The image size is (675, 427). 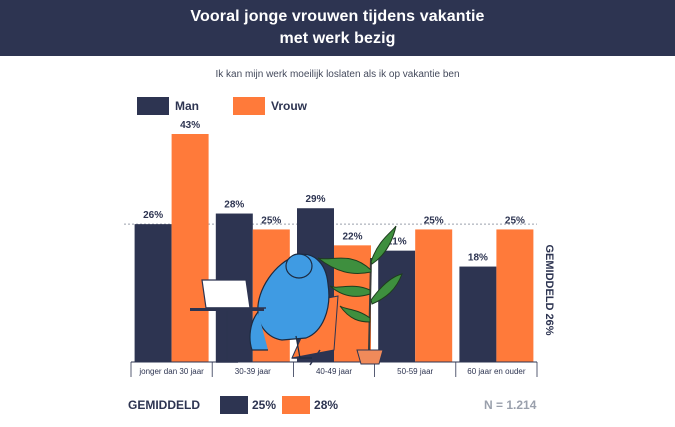 I want to click on person-working-laptop-with-plant-illustration, so click(x=296, y=295).